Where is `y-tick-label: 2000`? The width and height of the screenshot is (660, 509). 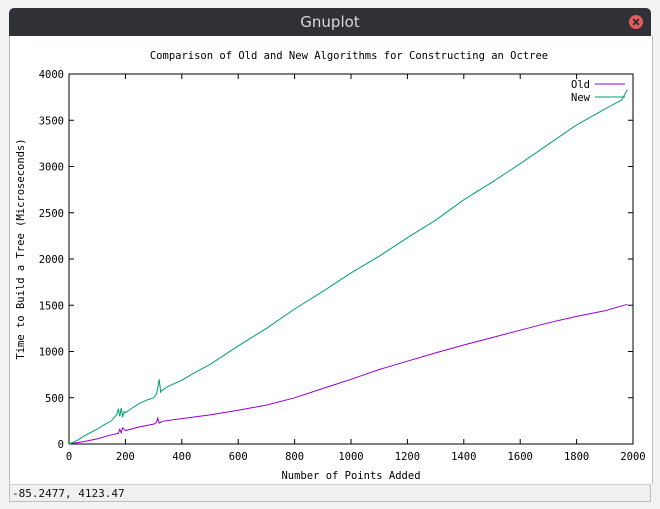 y-tick-label: 2000 is located at coordinates (51, 260).